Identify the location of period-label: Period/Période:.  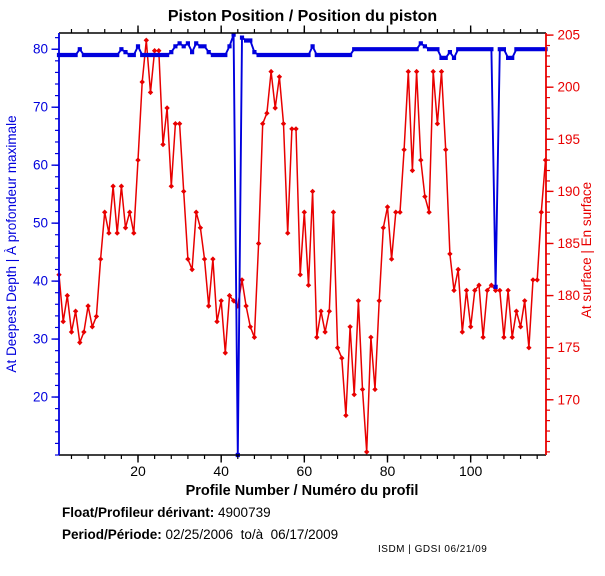
(112, 534).